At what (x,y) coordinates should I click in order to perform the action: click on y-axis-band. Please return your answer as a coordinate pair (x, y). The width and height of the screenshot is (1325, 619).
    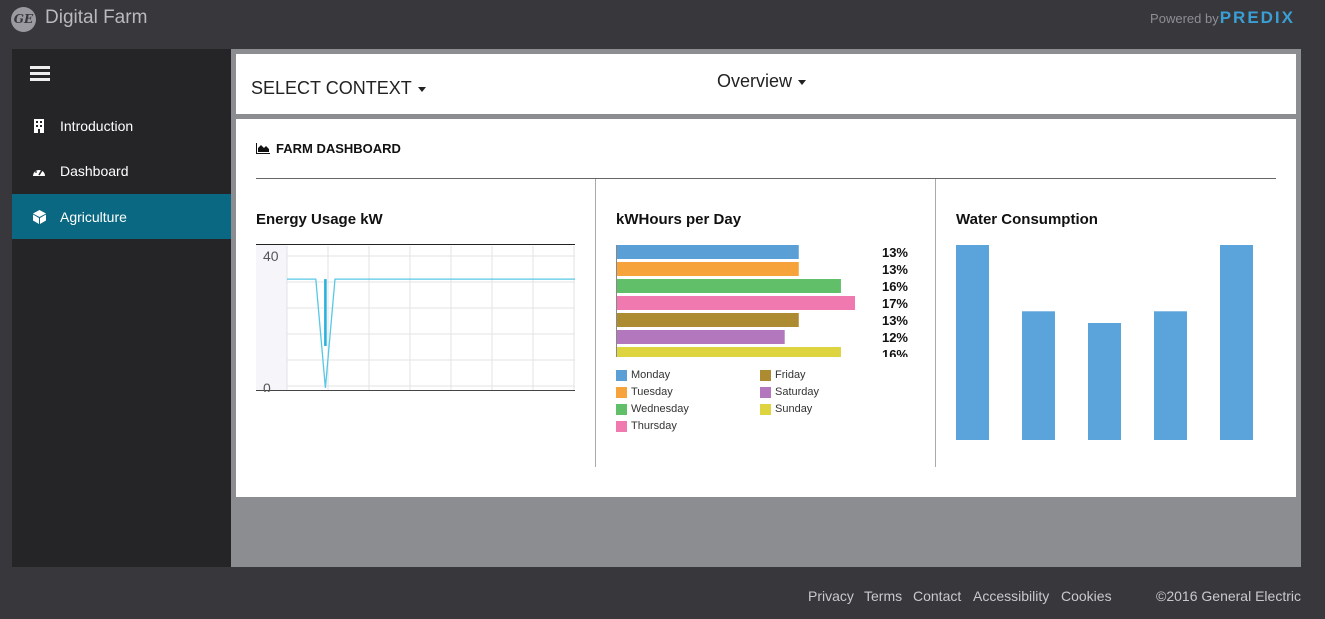
    Looking at the image, I should click on (271, 317).